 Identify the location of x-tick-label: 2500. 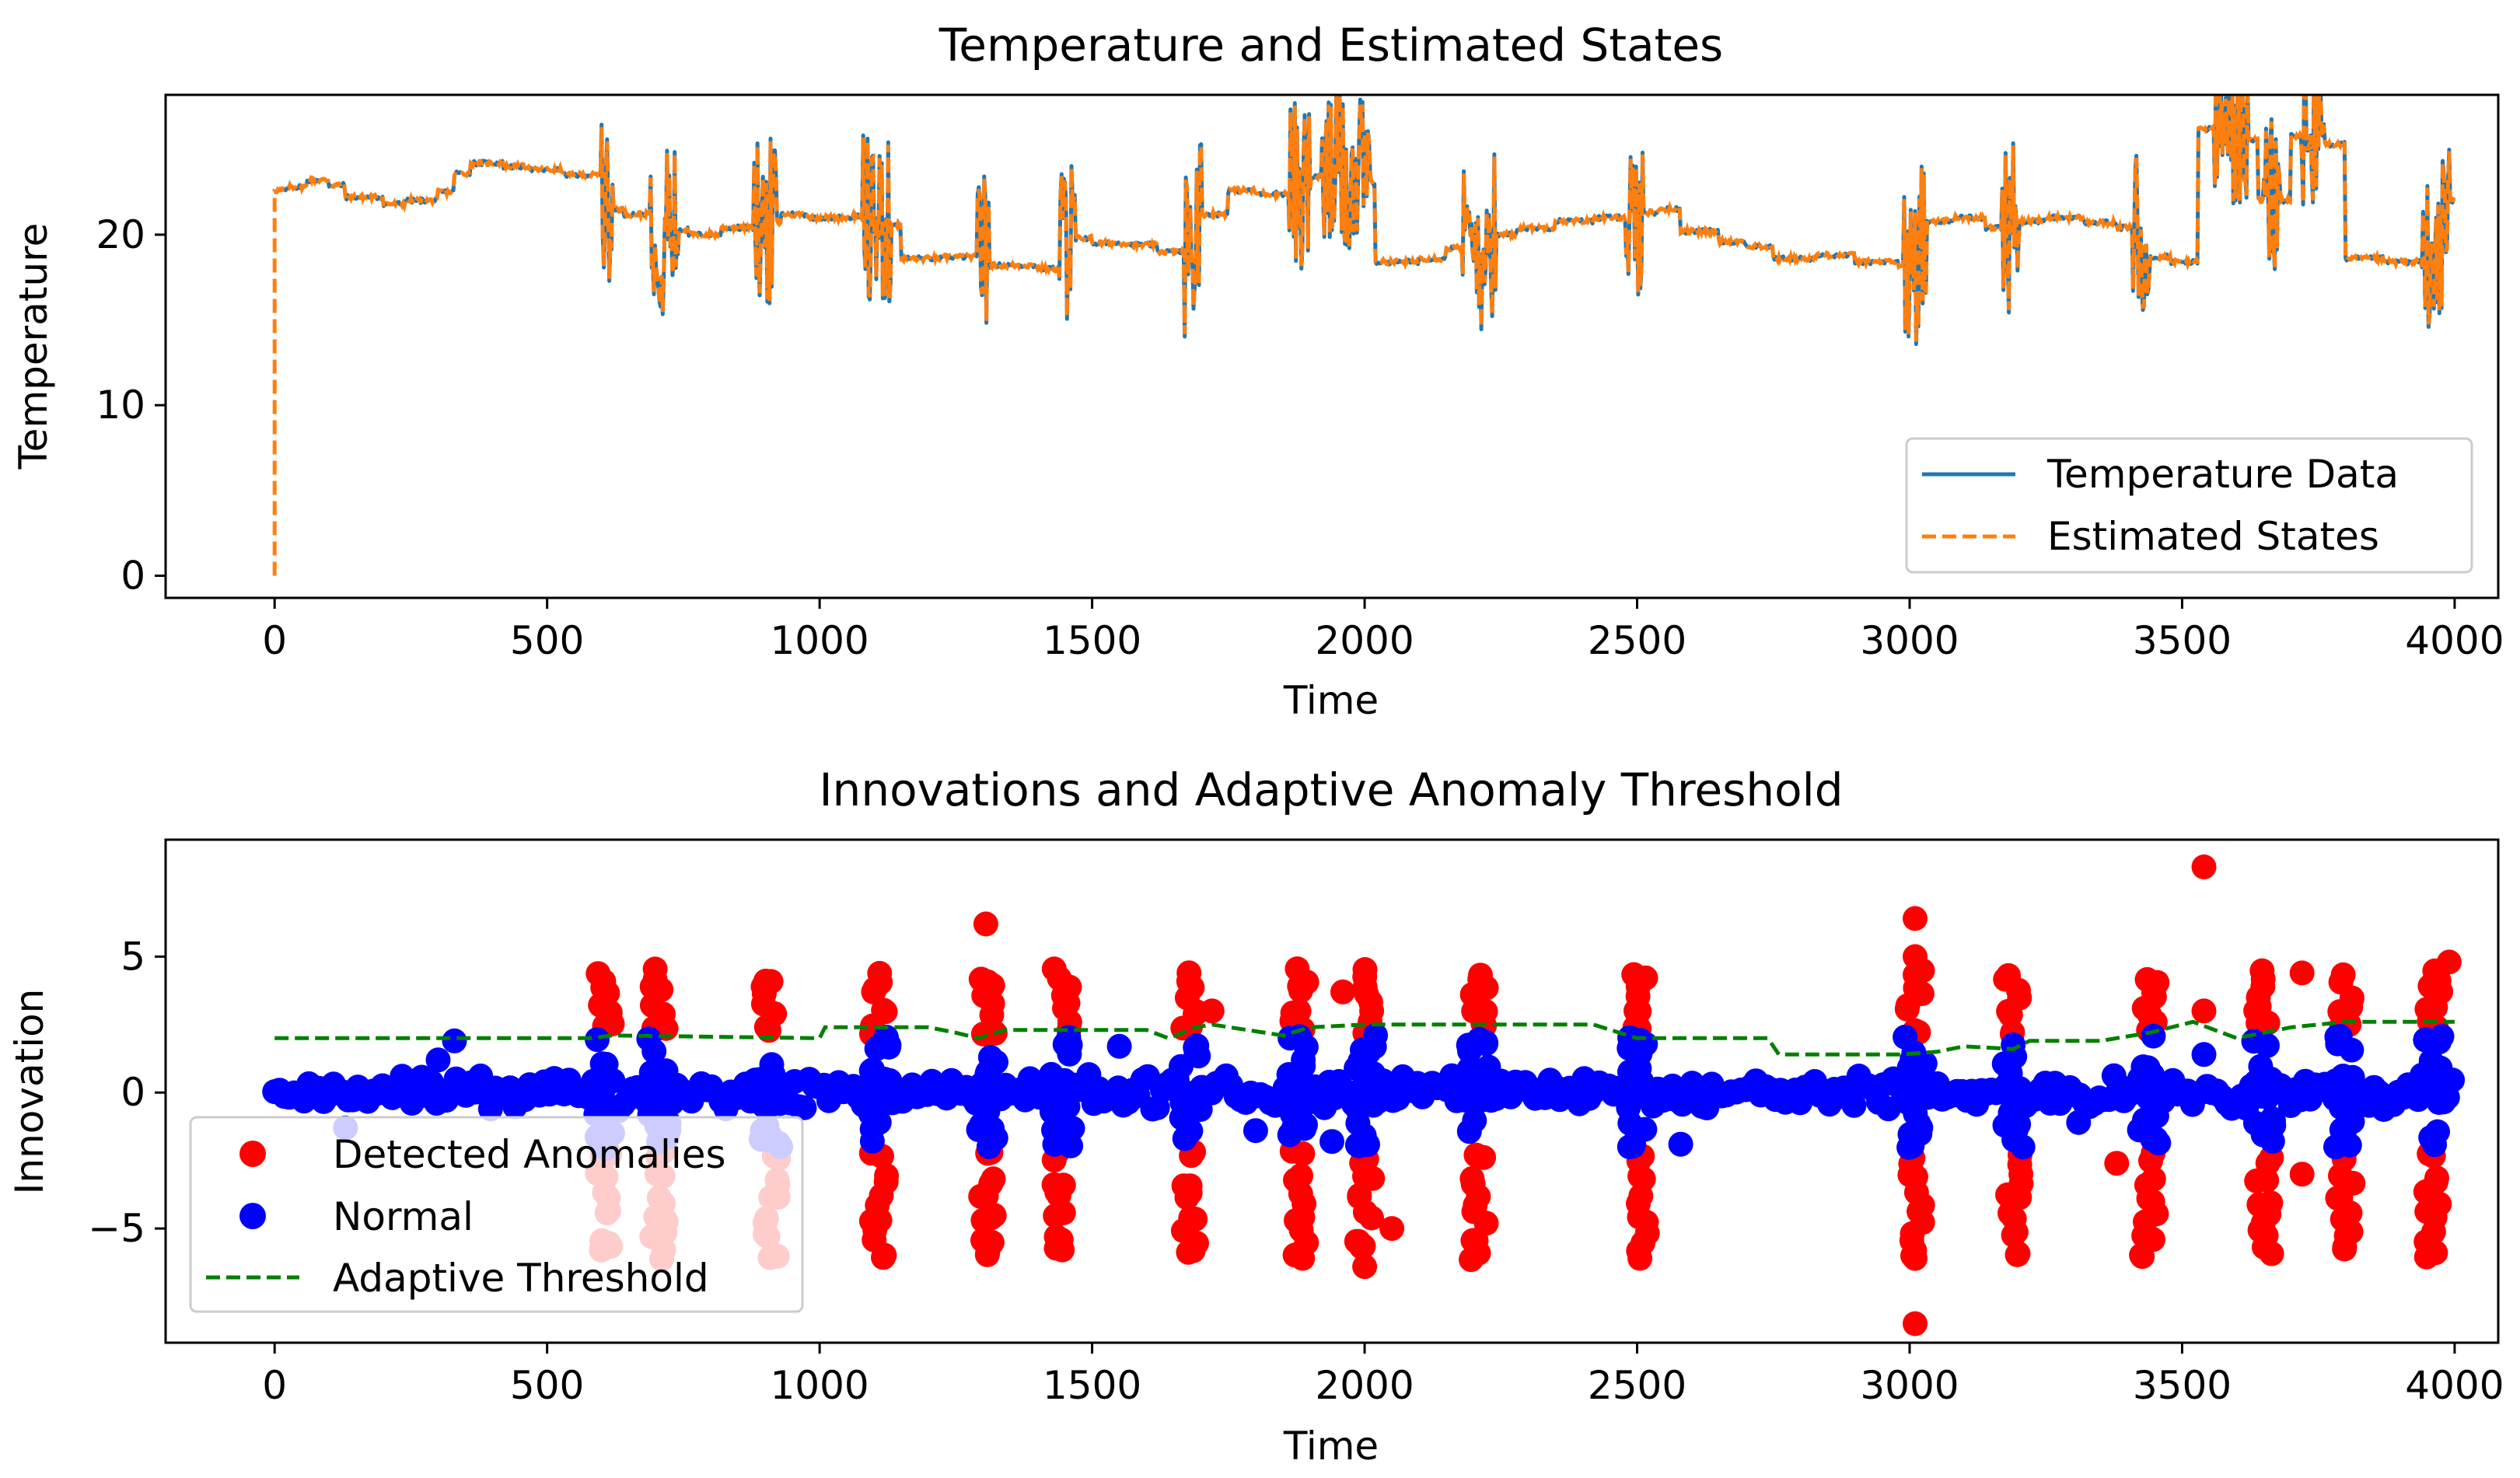
(1637, 641).